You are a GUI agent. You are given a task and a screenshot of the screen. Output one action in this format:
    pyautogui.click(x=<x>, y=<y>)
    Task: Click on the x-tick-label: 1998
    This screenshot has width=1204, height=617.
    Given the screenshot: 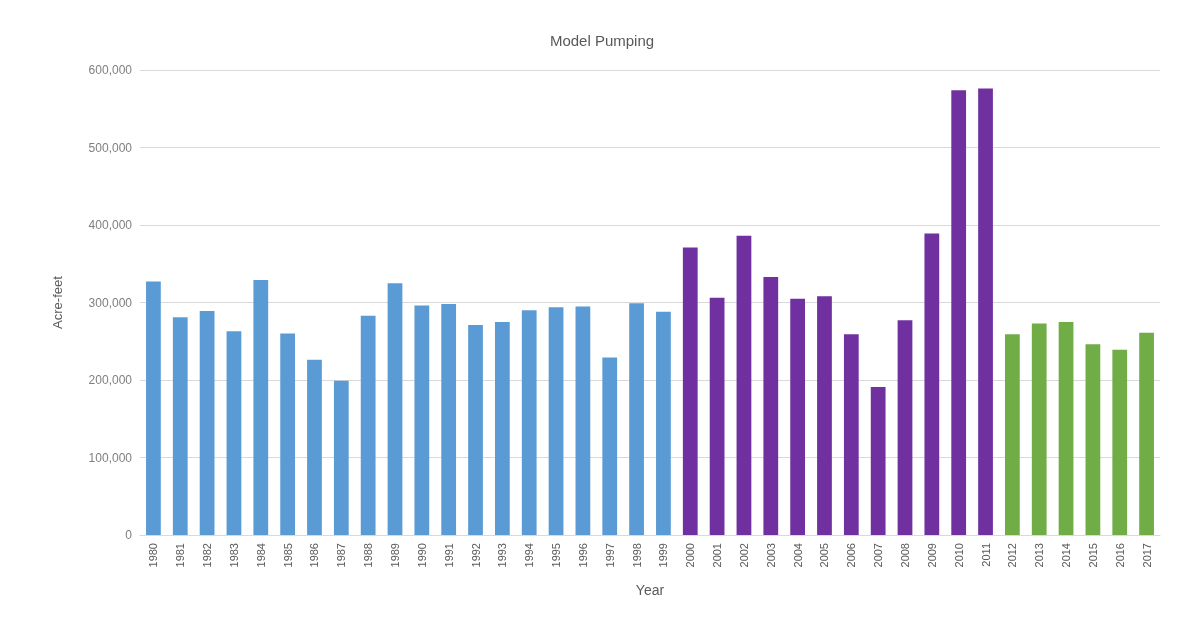 What is the action you would take?
    pyautogui.click(x=636, y=555)
    